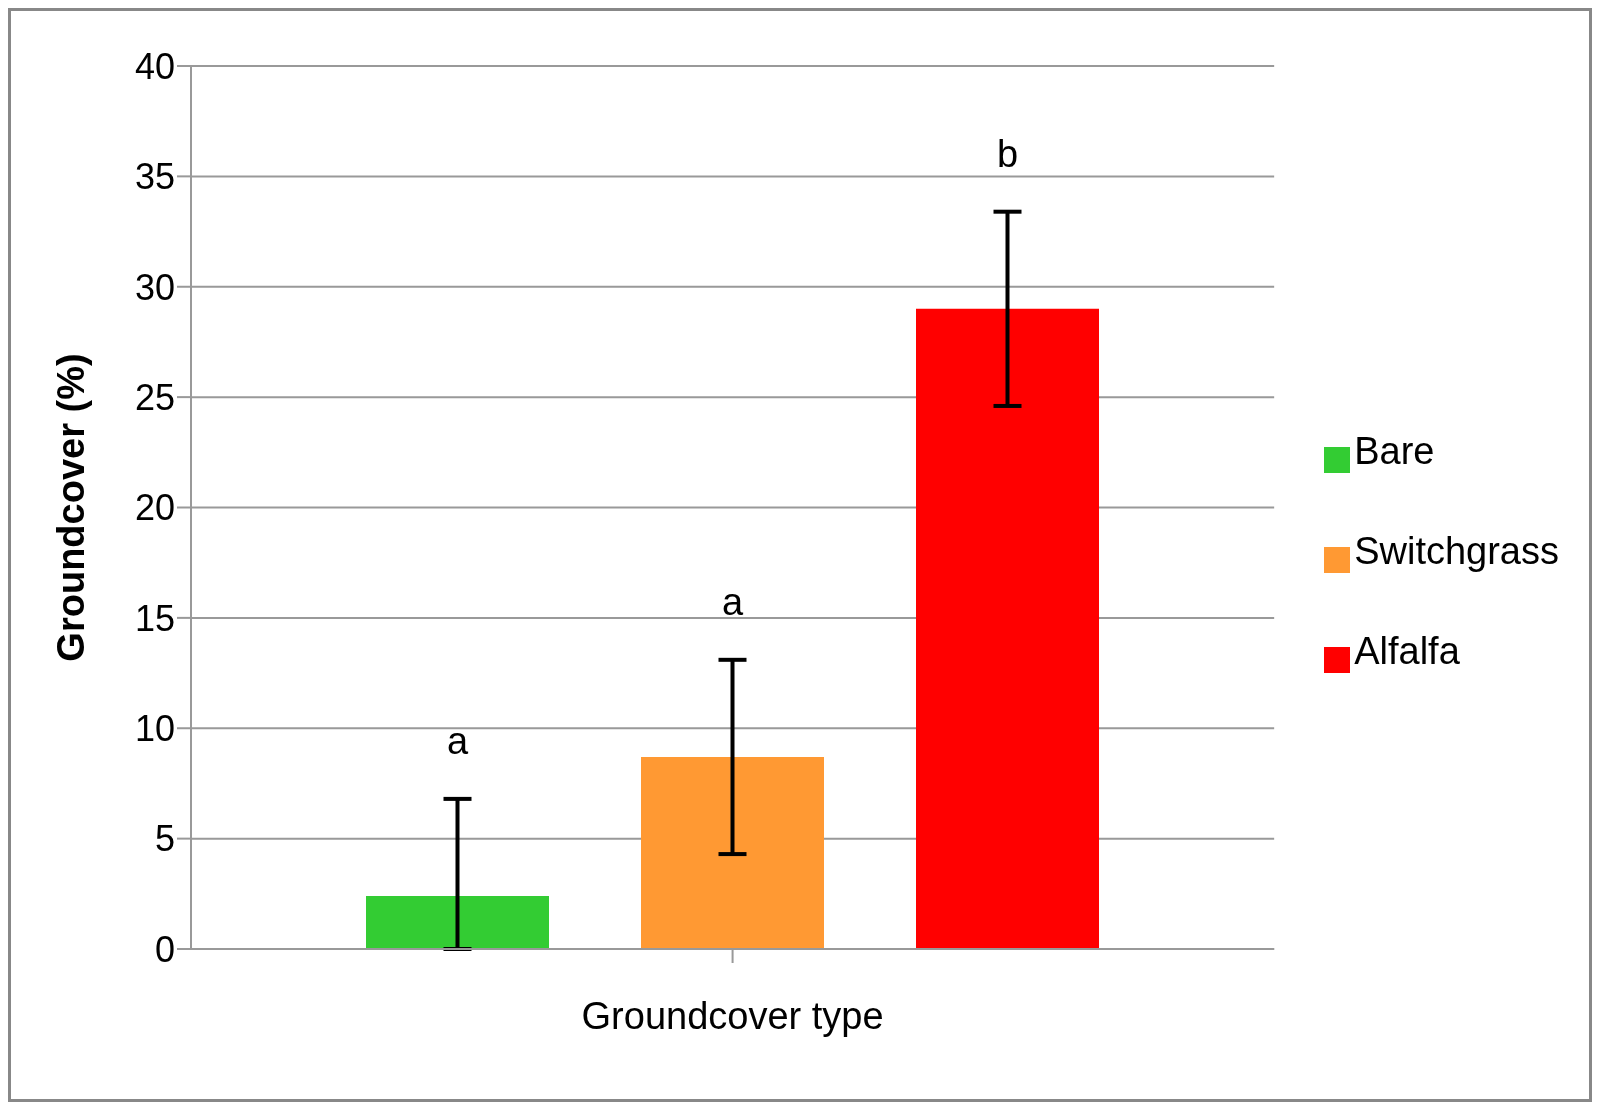 The width and height of the screenshot is (1602, 1116). Describe the element at coordinates (1007, 153) in the screenshot. I see `annotation: b` at that location.